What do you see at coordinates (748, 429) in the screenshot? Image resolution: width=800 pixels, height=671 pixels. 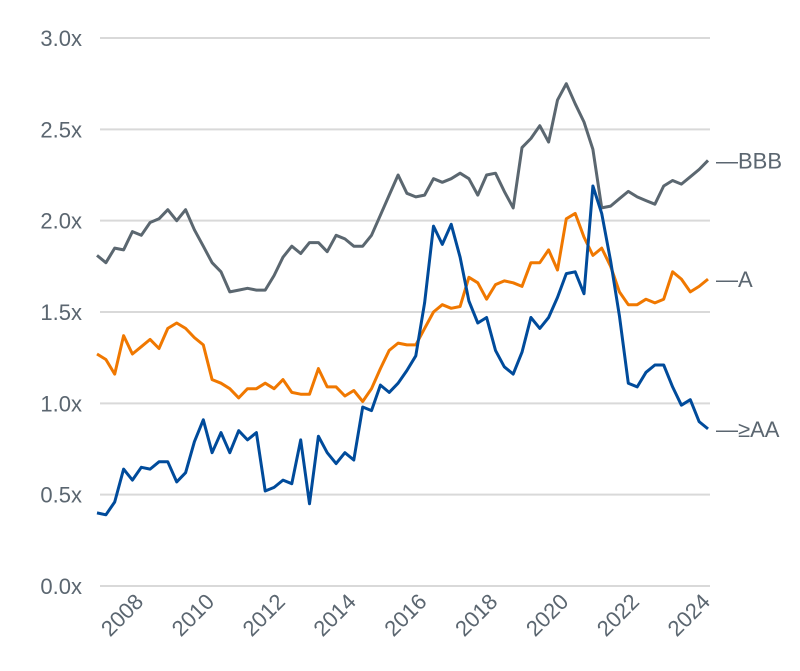 I see `series-label: —≥AA` at bounding box center [748, 429].